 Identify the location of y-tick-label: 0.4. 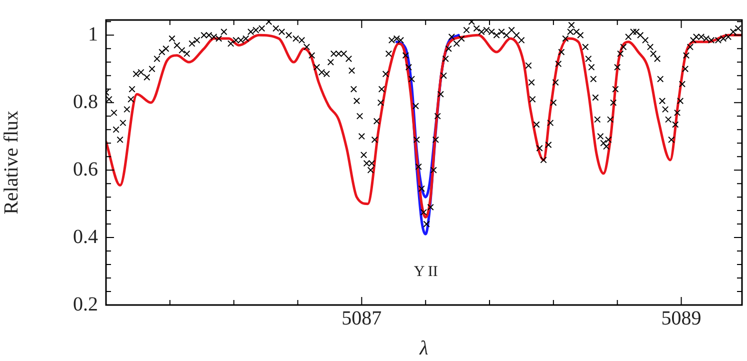
(85, 237).